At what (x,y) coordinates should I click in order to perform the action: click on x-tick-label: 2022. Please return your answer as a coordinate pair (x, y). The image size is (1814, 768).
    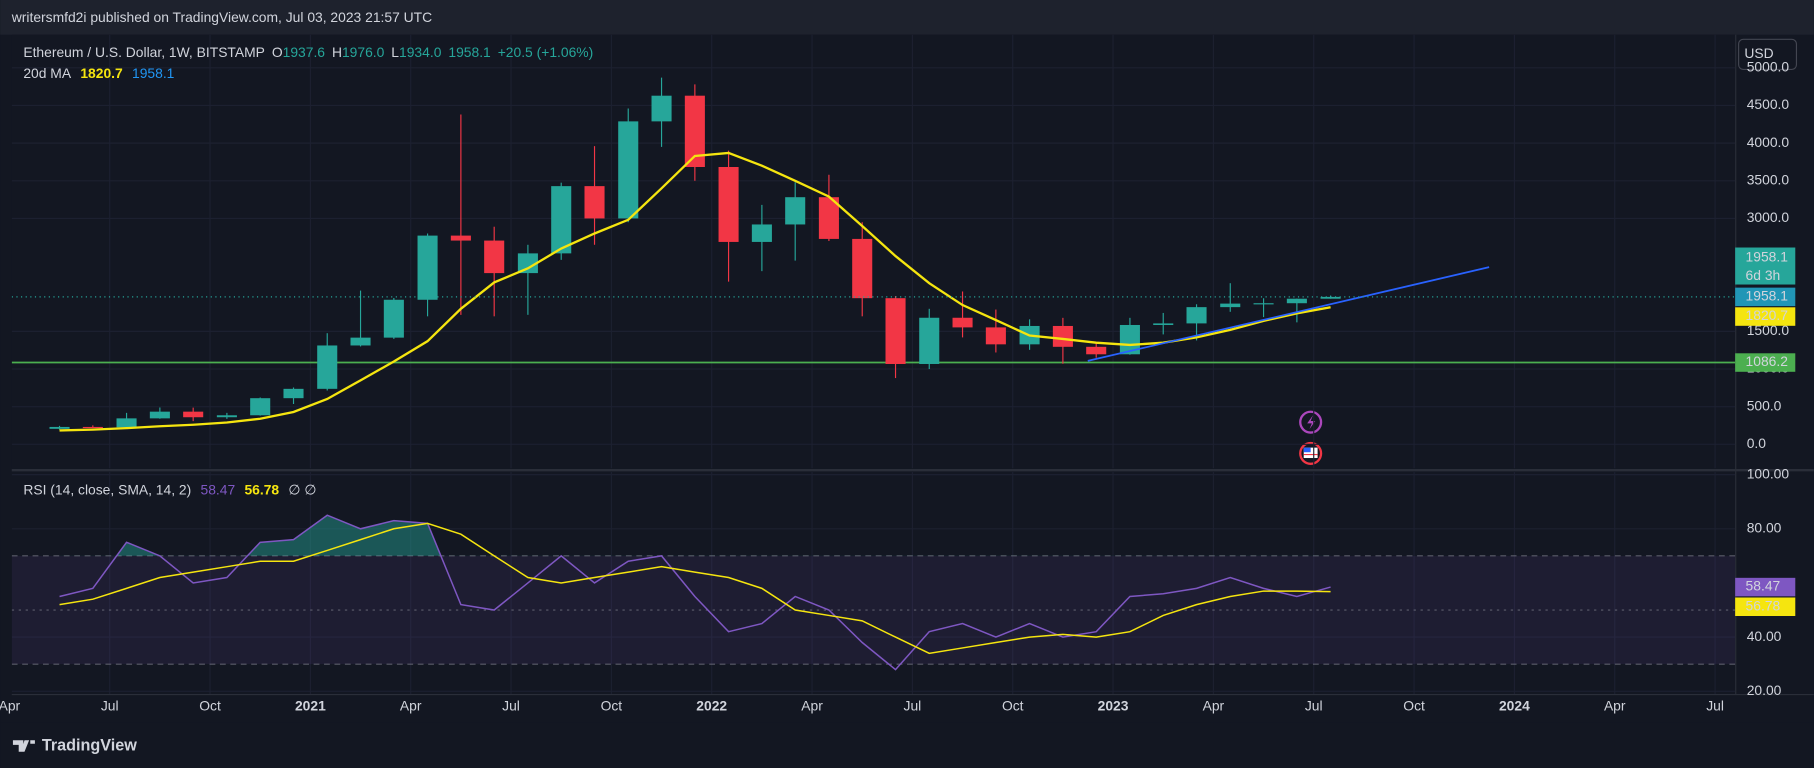
    Looking at the image, I should click on (711, 705).